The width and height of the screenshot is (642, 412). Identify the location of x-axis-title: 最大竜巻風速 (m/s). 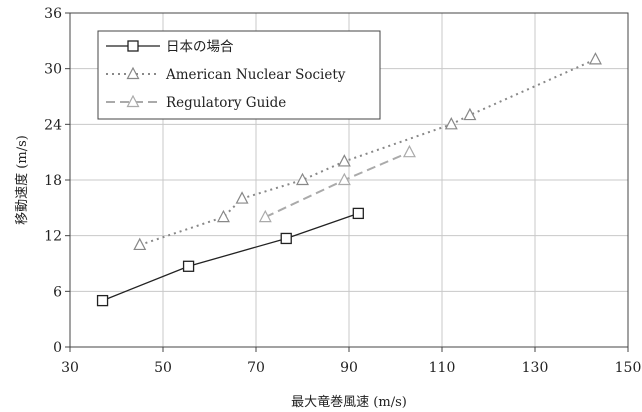
(349, 402).